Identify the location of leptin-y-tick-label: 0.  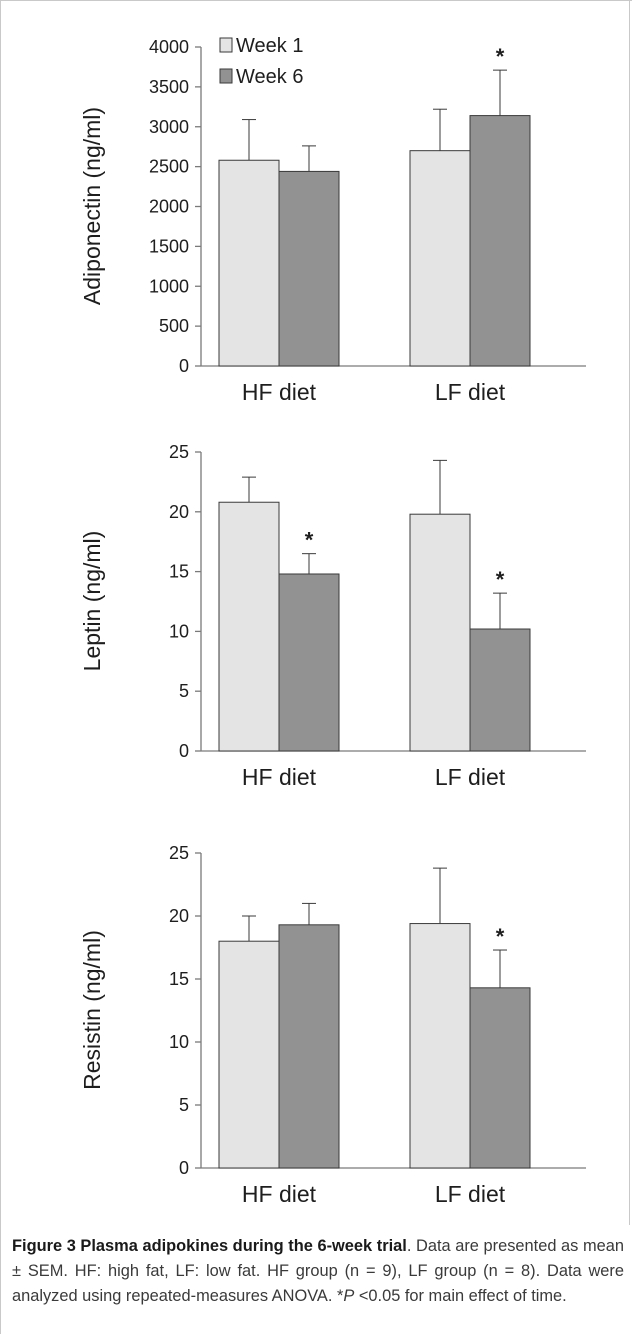
(184, 751).